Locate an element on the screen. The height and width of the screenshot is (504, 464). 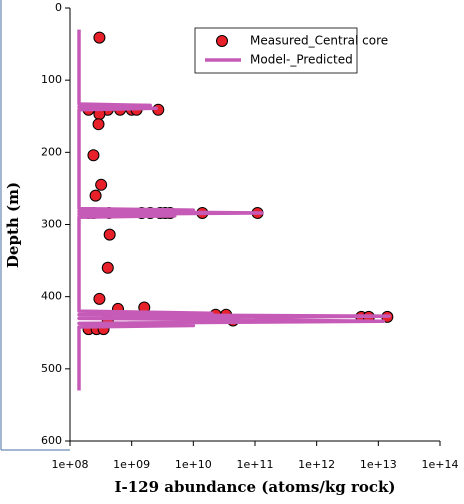
x-tick-label: 1e+13 is located at coordinates (378, 464).